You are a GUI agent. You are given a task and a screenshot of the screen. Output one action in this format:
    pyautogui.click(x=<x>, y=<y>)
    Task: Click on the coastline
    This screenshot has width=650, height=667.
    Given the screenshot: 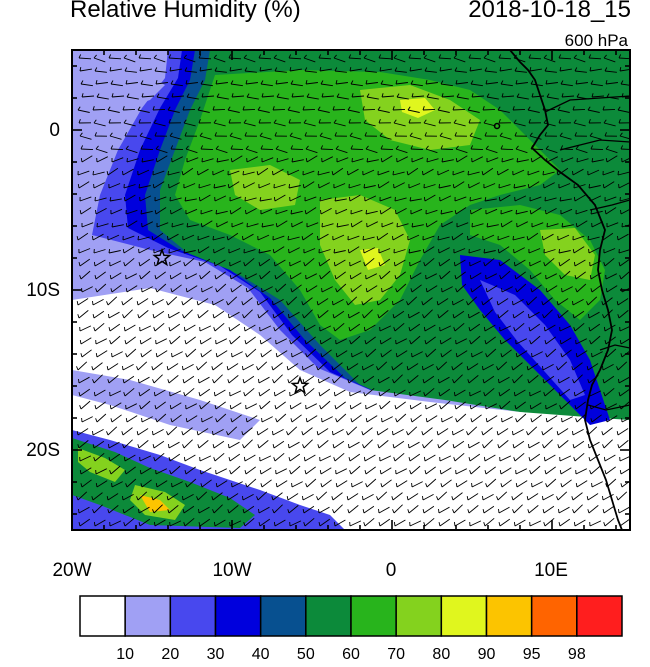 What is the action you would take?
    pyautogui.click(x=569, y=290)
    